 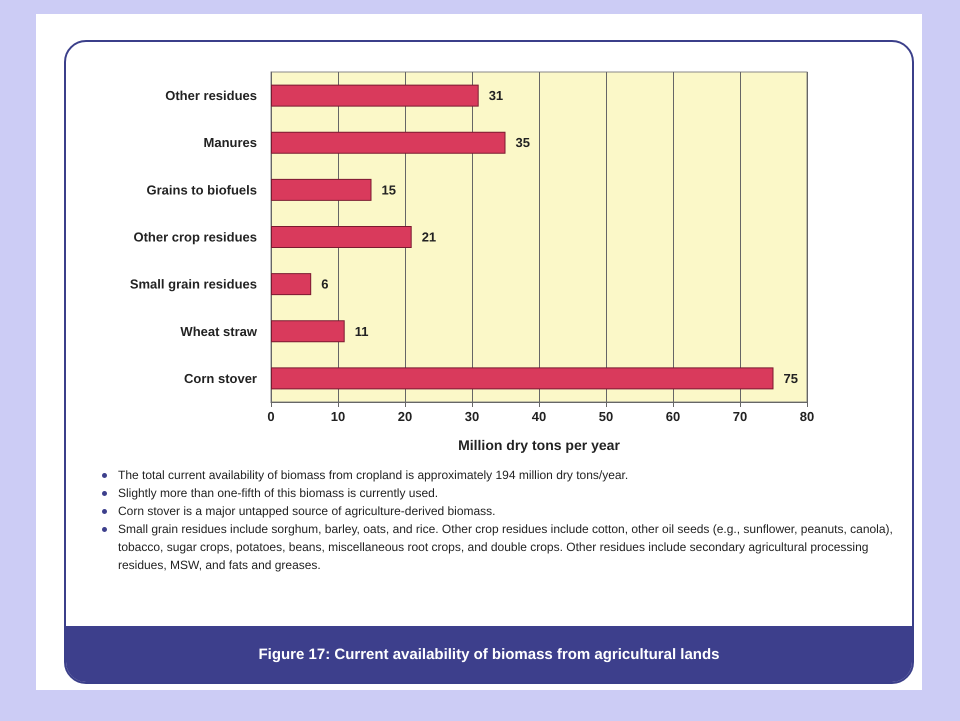 I want to click on x-tick-label: 30, so click(x=472, y=416).